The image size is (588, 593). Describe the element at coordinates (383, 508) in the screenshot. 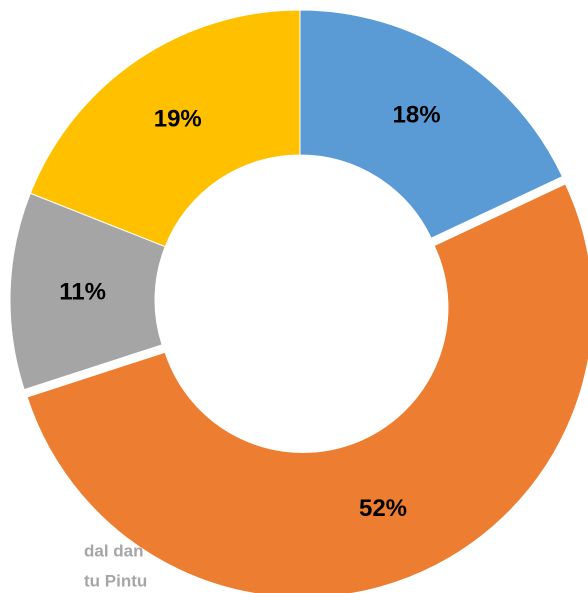

I see `data-label: 52%` at that location.